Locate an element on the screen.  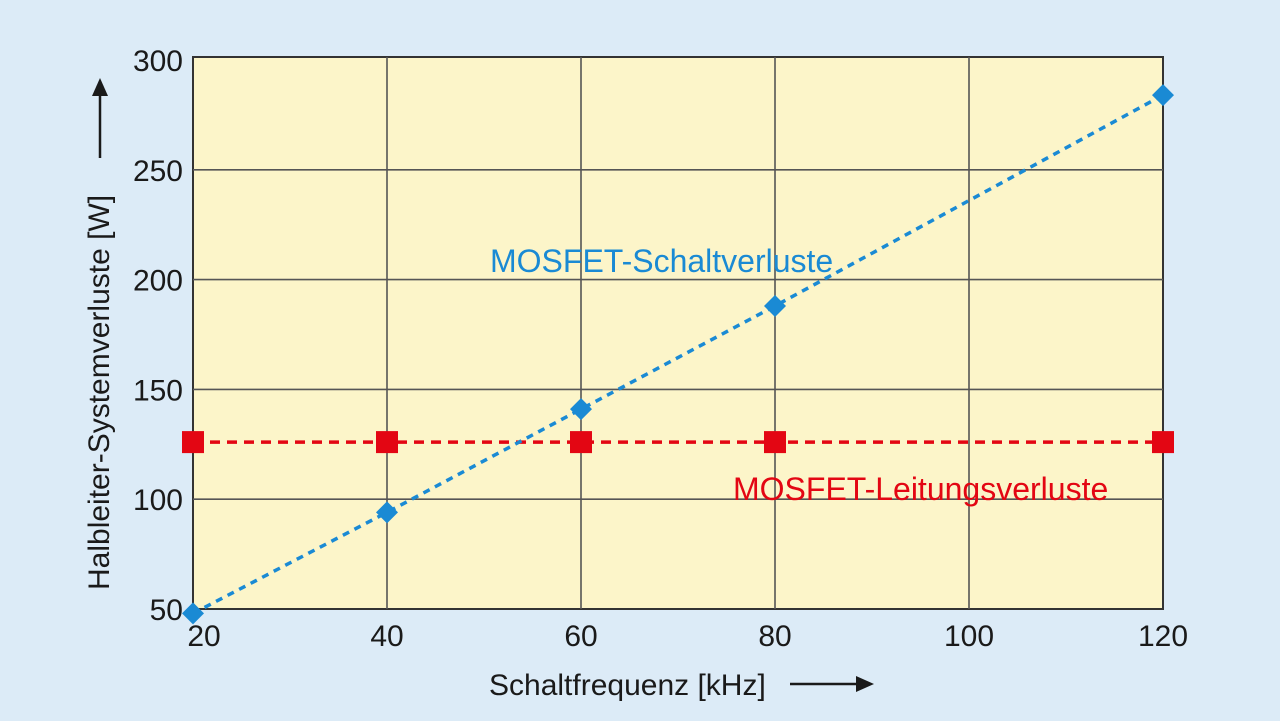
y-tick-label: 250 is located at coordinates (158, 171).